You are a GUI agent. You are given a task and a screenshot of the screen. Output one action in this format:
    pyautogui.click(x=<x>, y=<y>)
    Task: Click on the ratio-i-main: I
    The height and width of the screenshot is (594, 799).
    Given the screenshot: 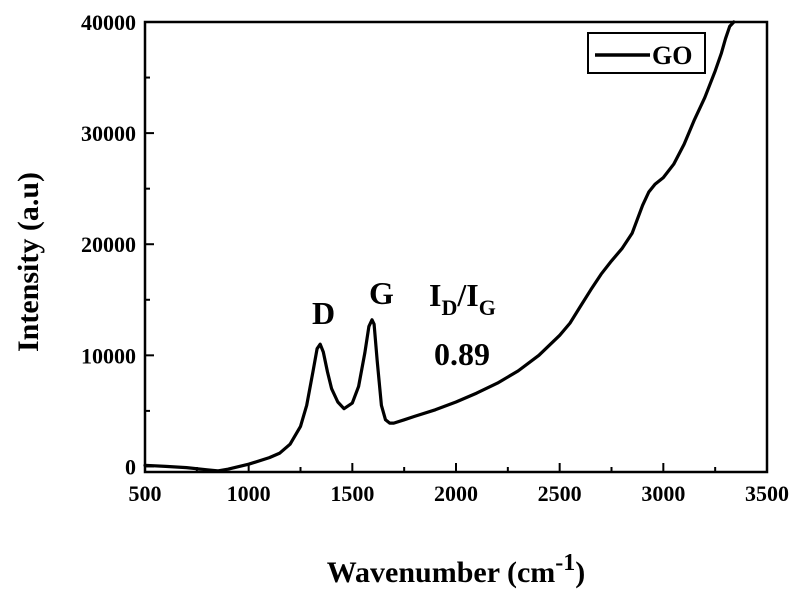 What is the action you would take?
    pyautogui.click(x=435, y=295)
    